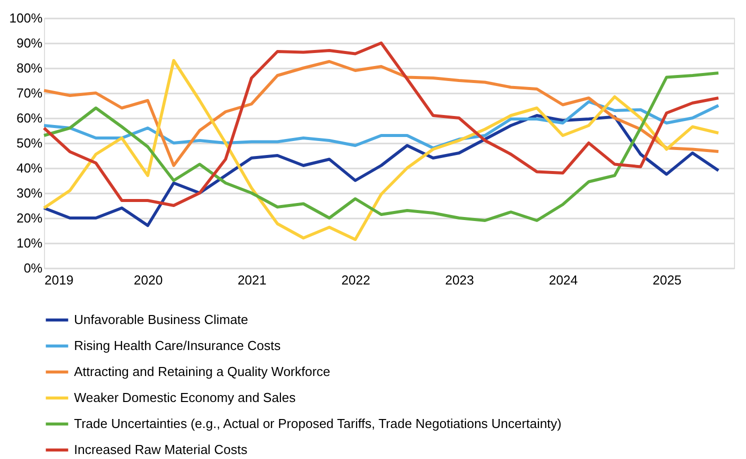 Image resolution: width=746 pixels, height=459 pixels. I want to click on x-tick-label: 2025, so click(667, 280).